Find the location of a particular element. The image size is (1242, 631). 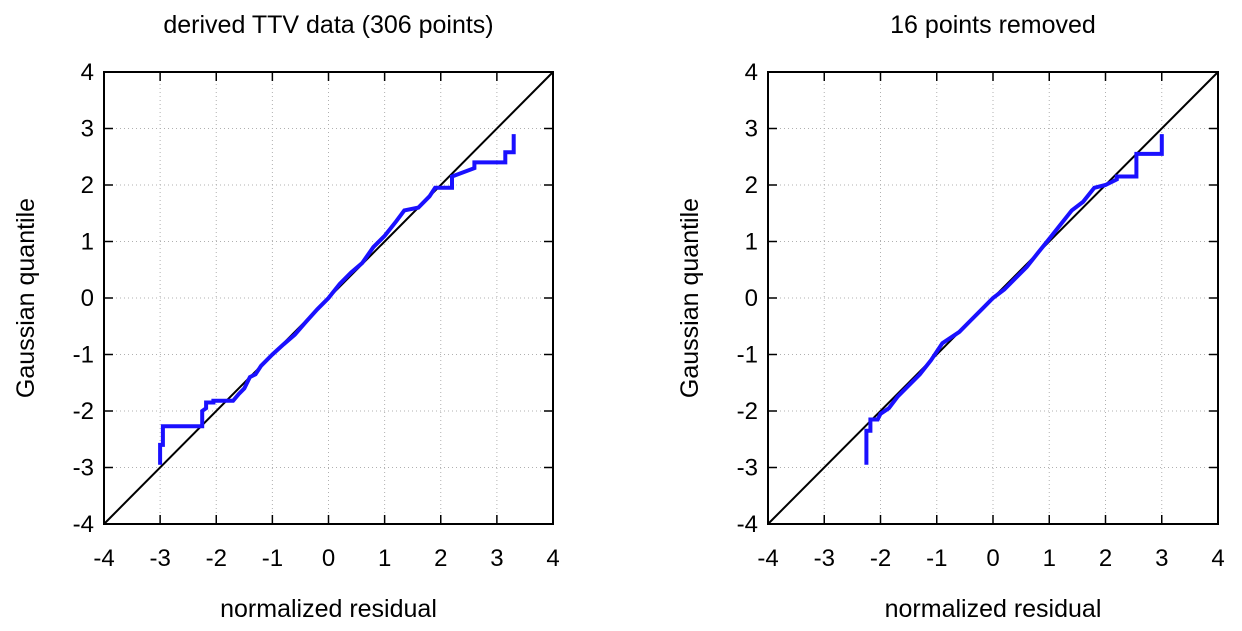

chart-title: derived TTV data (306 points) is located at coordinates (328, 25).